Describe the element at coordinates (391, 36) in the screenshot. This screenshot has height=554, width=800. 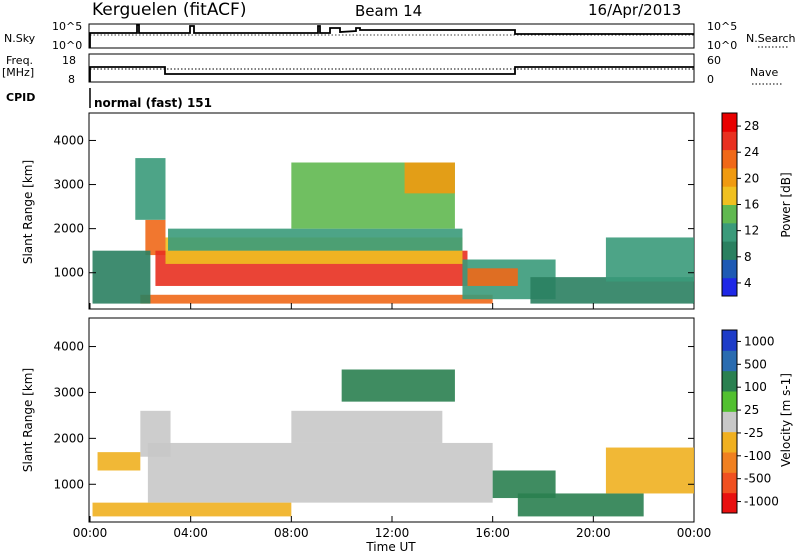
I see `nsky-panel` at that location.